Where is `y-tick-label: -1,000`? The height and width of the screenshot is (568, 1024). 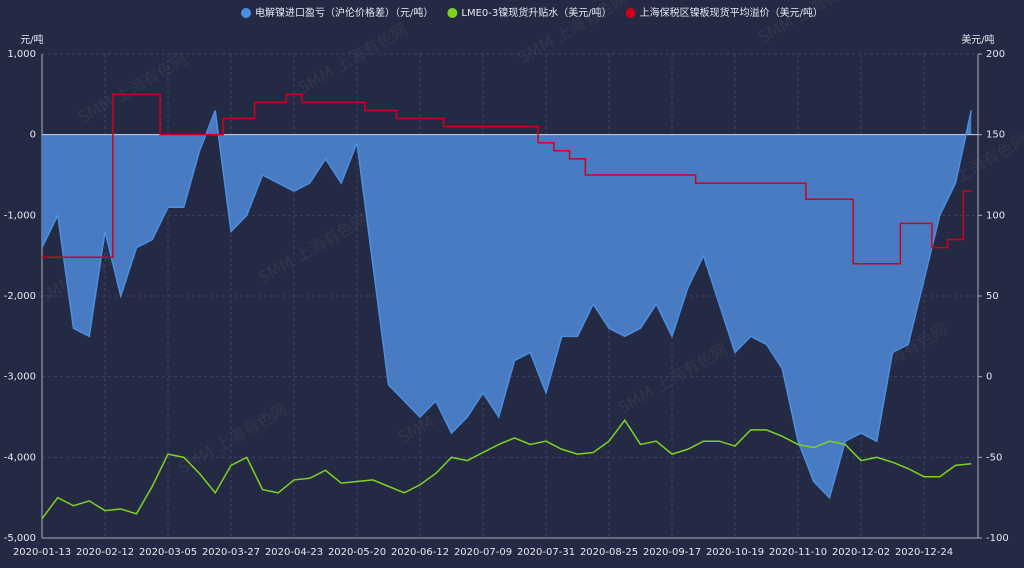 y-tick-label: -1,000 is located at coordinates (20, 215).